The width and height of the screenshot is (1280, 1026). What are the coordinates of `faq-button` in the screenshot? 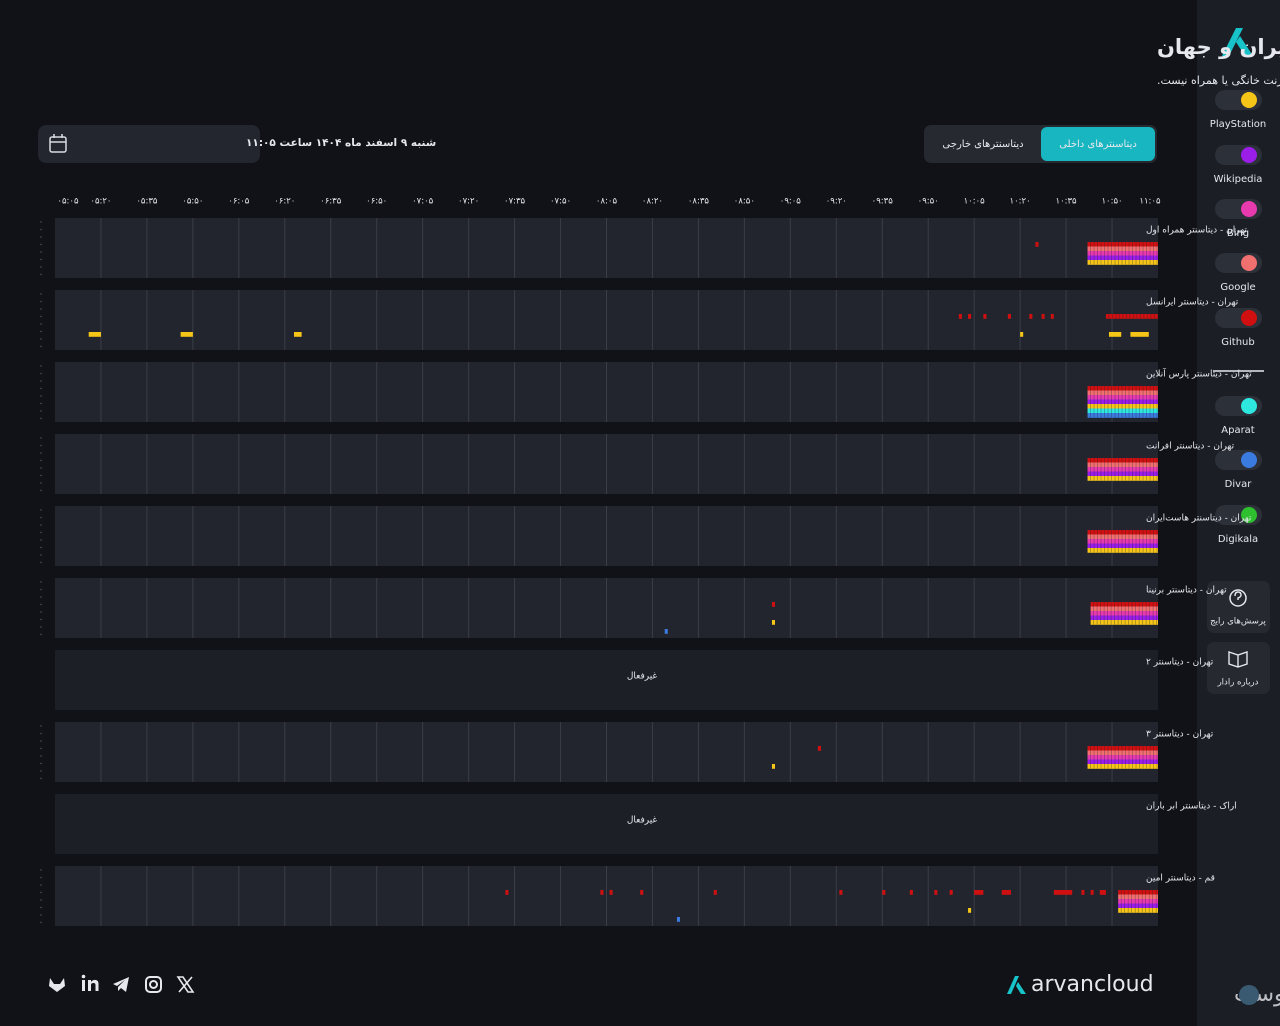 It's located at (1238, 607).